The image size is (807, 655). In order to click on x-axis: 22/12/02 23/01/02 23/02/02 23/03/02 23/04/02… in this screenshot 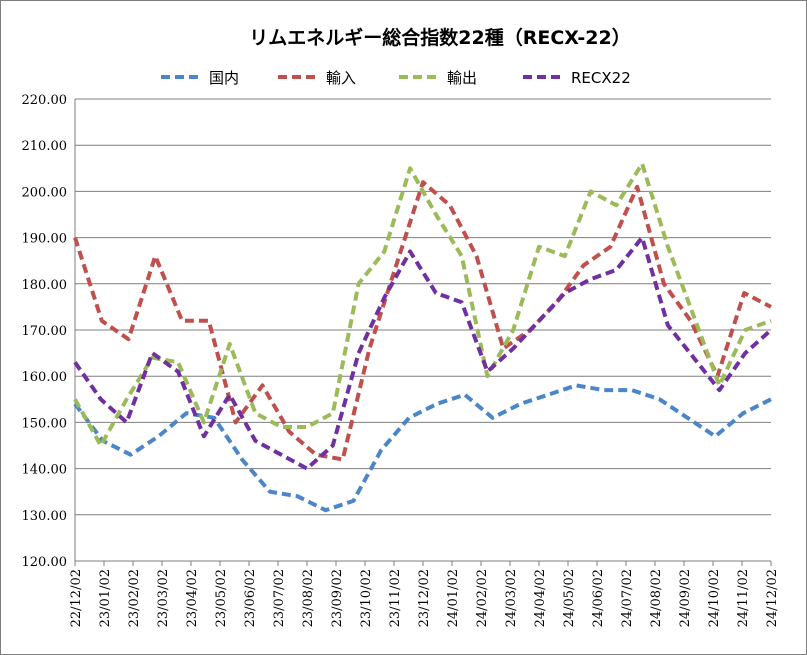, I will do `click(424, 594)`.